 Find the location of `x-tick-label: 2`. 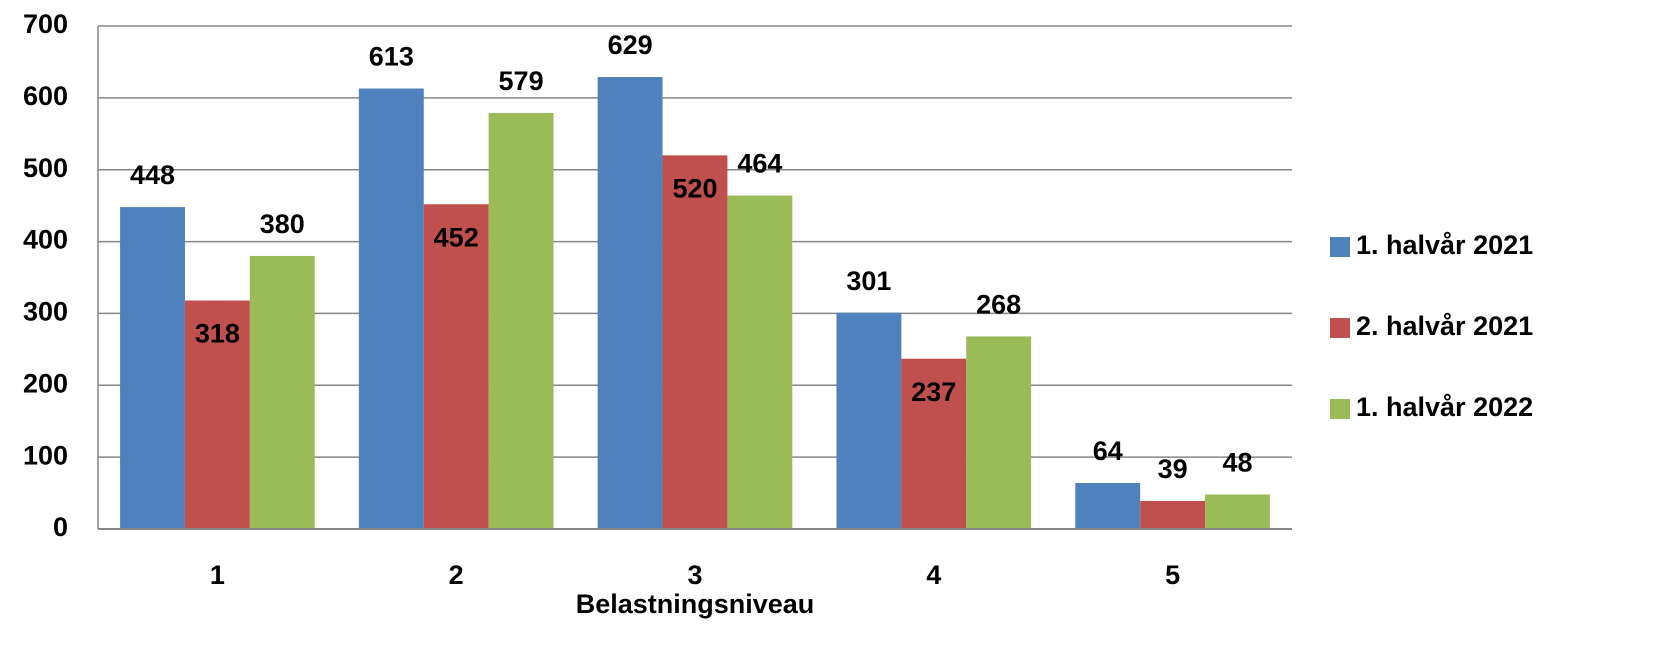

x-tick-label: 2 is located at coordinates (456, 575).